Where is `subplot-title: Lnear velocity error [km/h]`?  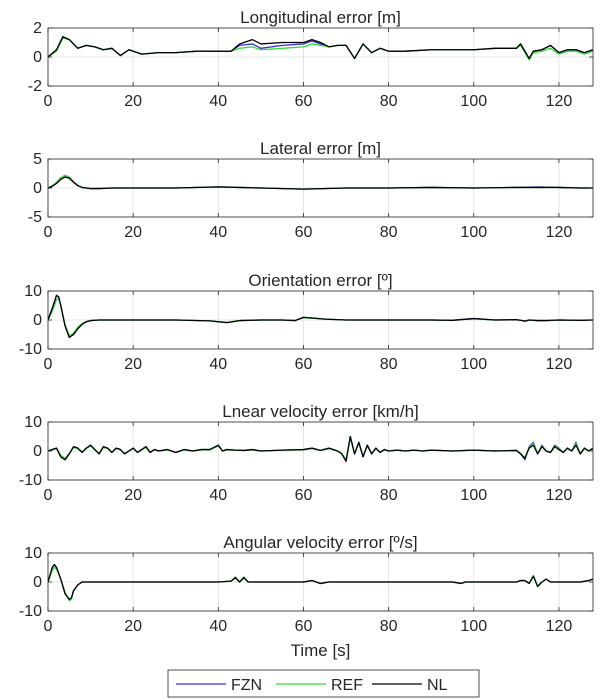
subplot-title: Lnear velocity error [km/h] is located at coordinates (320, 411).